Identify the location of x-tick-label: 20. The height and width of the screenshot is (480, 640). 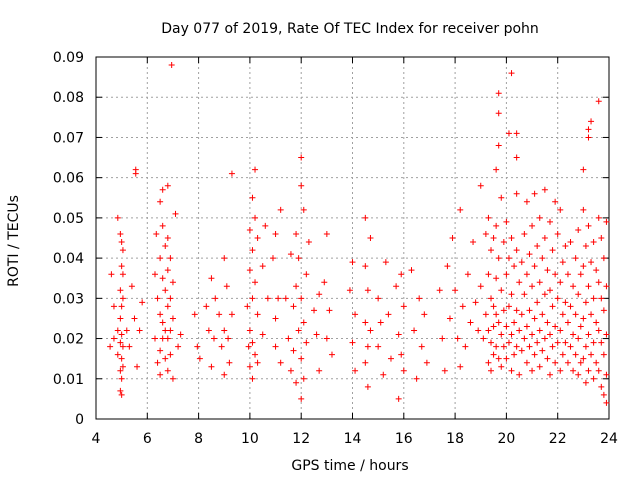
(506, 439).